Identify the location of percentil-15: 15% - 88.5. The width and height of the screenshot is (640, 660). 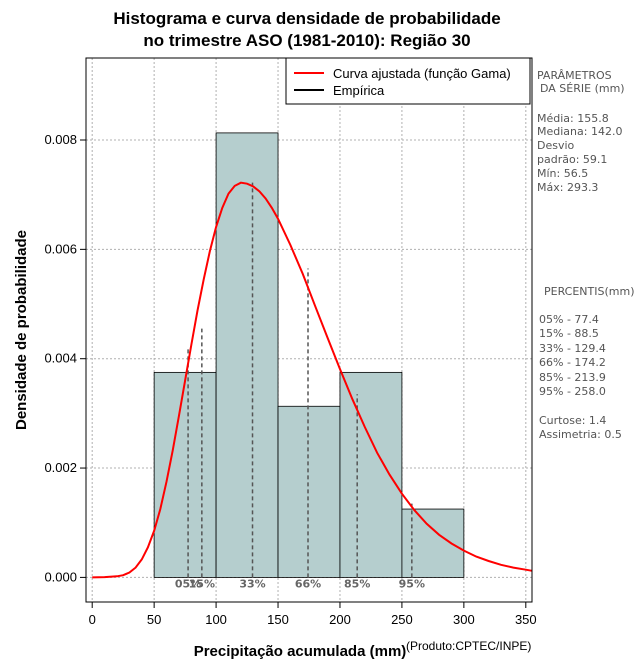
(569, 333).